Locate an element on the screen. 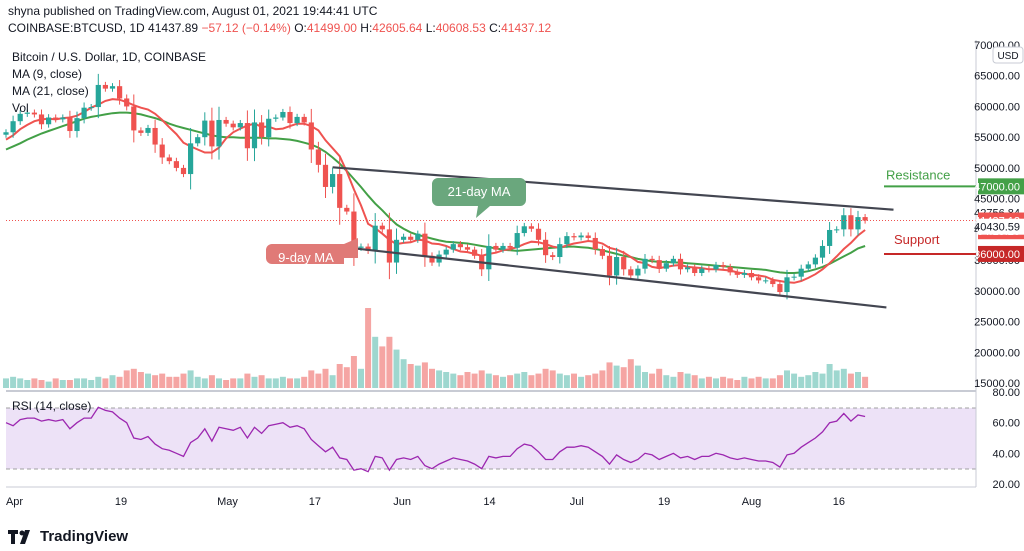 The image size is (1024, 551). trendline-lower is located at coordinates (609, 276).